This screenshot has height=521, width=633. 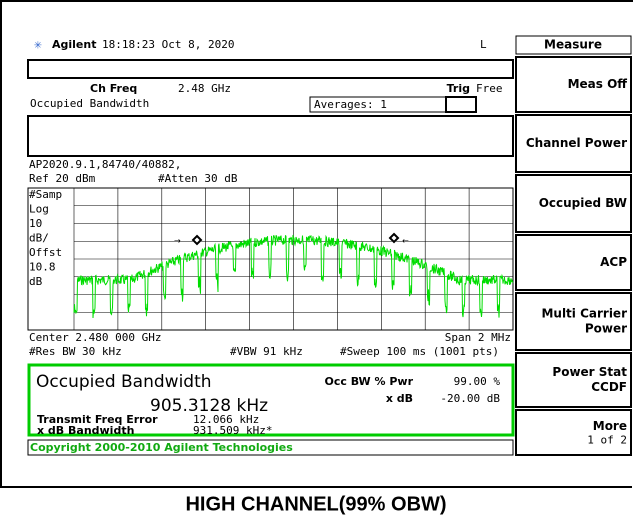 What do you see at coordinates (97, 419) in the screenshot?
I see `tfe-label: Transmit Freq Error` at bounding box center [97, 419].